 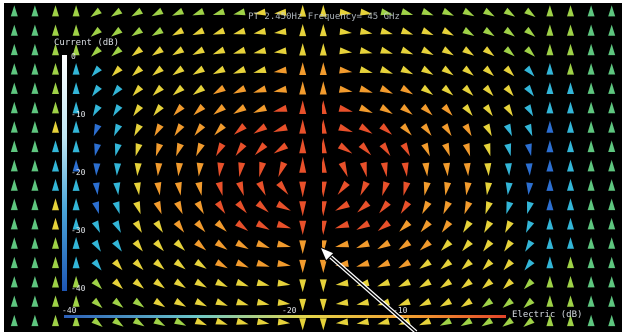 I want to click on probe-line-core, so click(x=370, y=291).